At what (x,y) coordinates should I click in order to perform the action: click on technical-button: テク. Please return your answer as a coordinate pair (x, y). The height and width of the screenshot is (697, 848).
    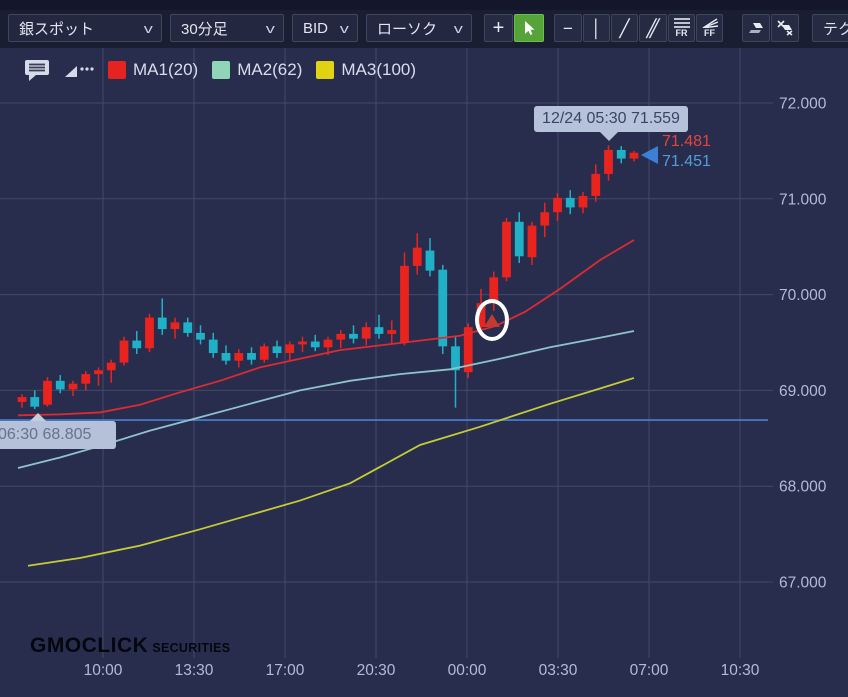
    Looking at the image, I should click on (830, 28).